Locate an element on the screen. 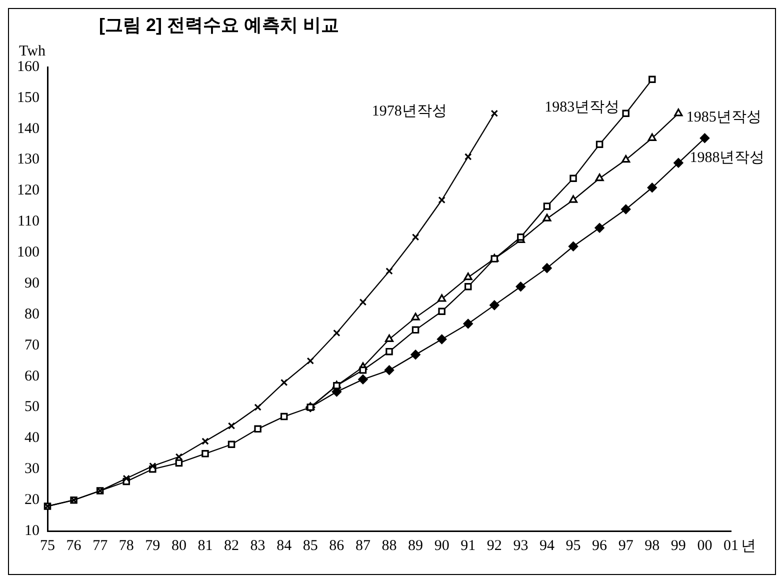 Image resolution: width=784 pixels, height=585 pixels. y-tick-label: 60 is located at coordinates (32, 376).